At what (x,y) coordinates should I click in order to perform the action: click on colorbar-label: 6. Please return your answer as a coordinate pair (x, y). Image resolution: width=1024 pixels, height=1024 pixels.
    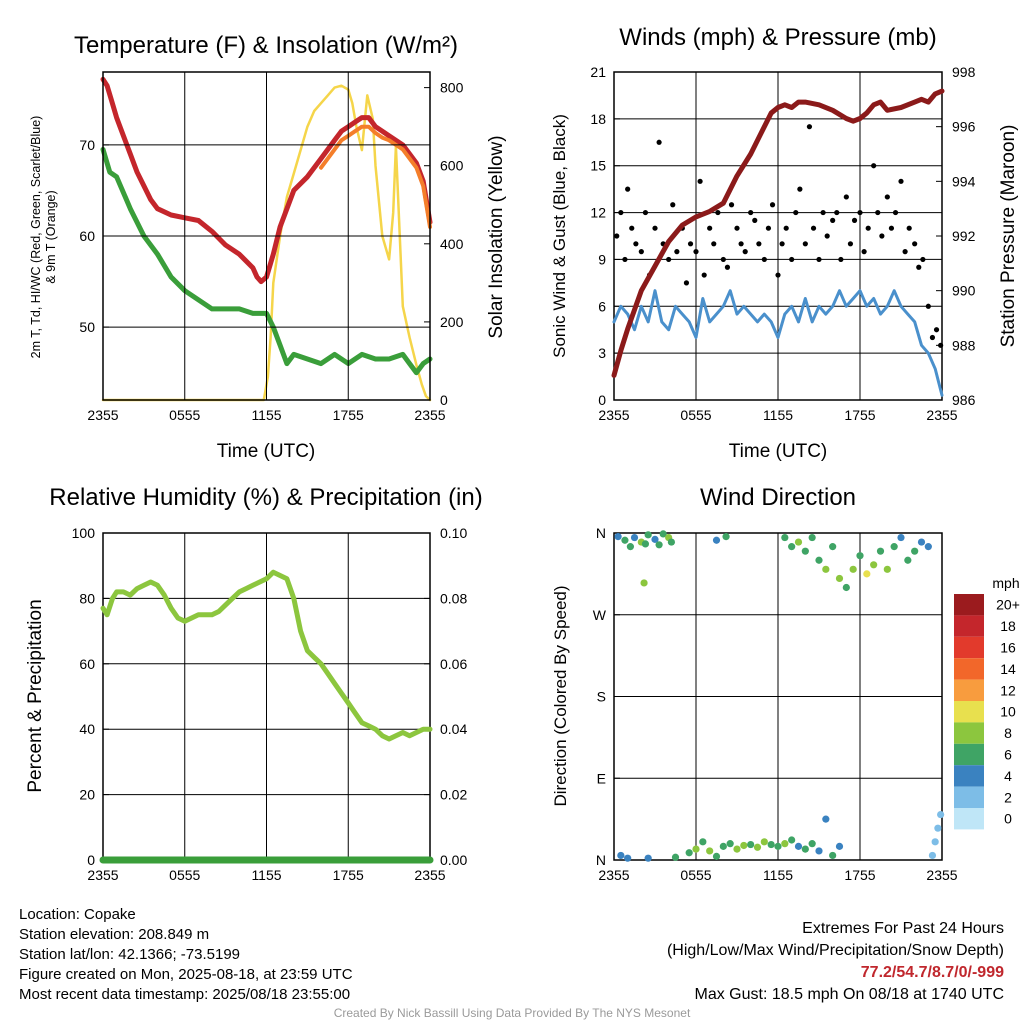
    Looking at the image, I should click on (1008, 755).